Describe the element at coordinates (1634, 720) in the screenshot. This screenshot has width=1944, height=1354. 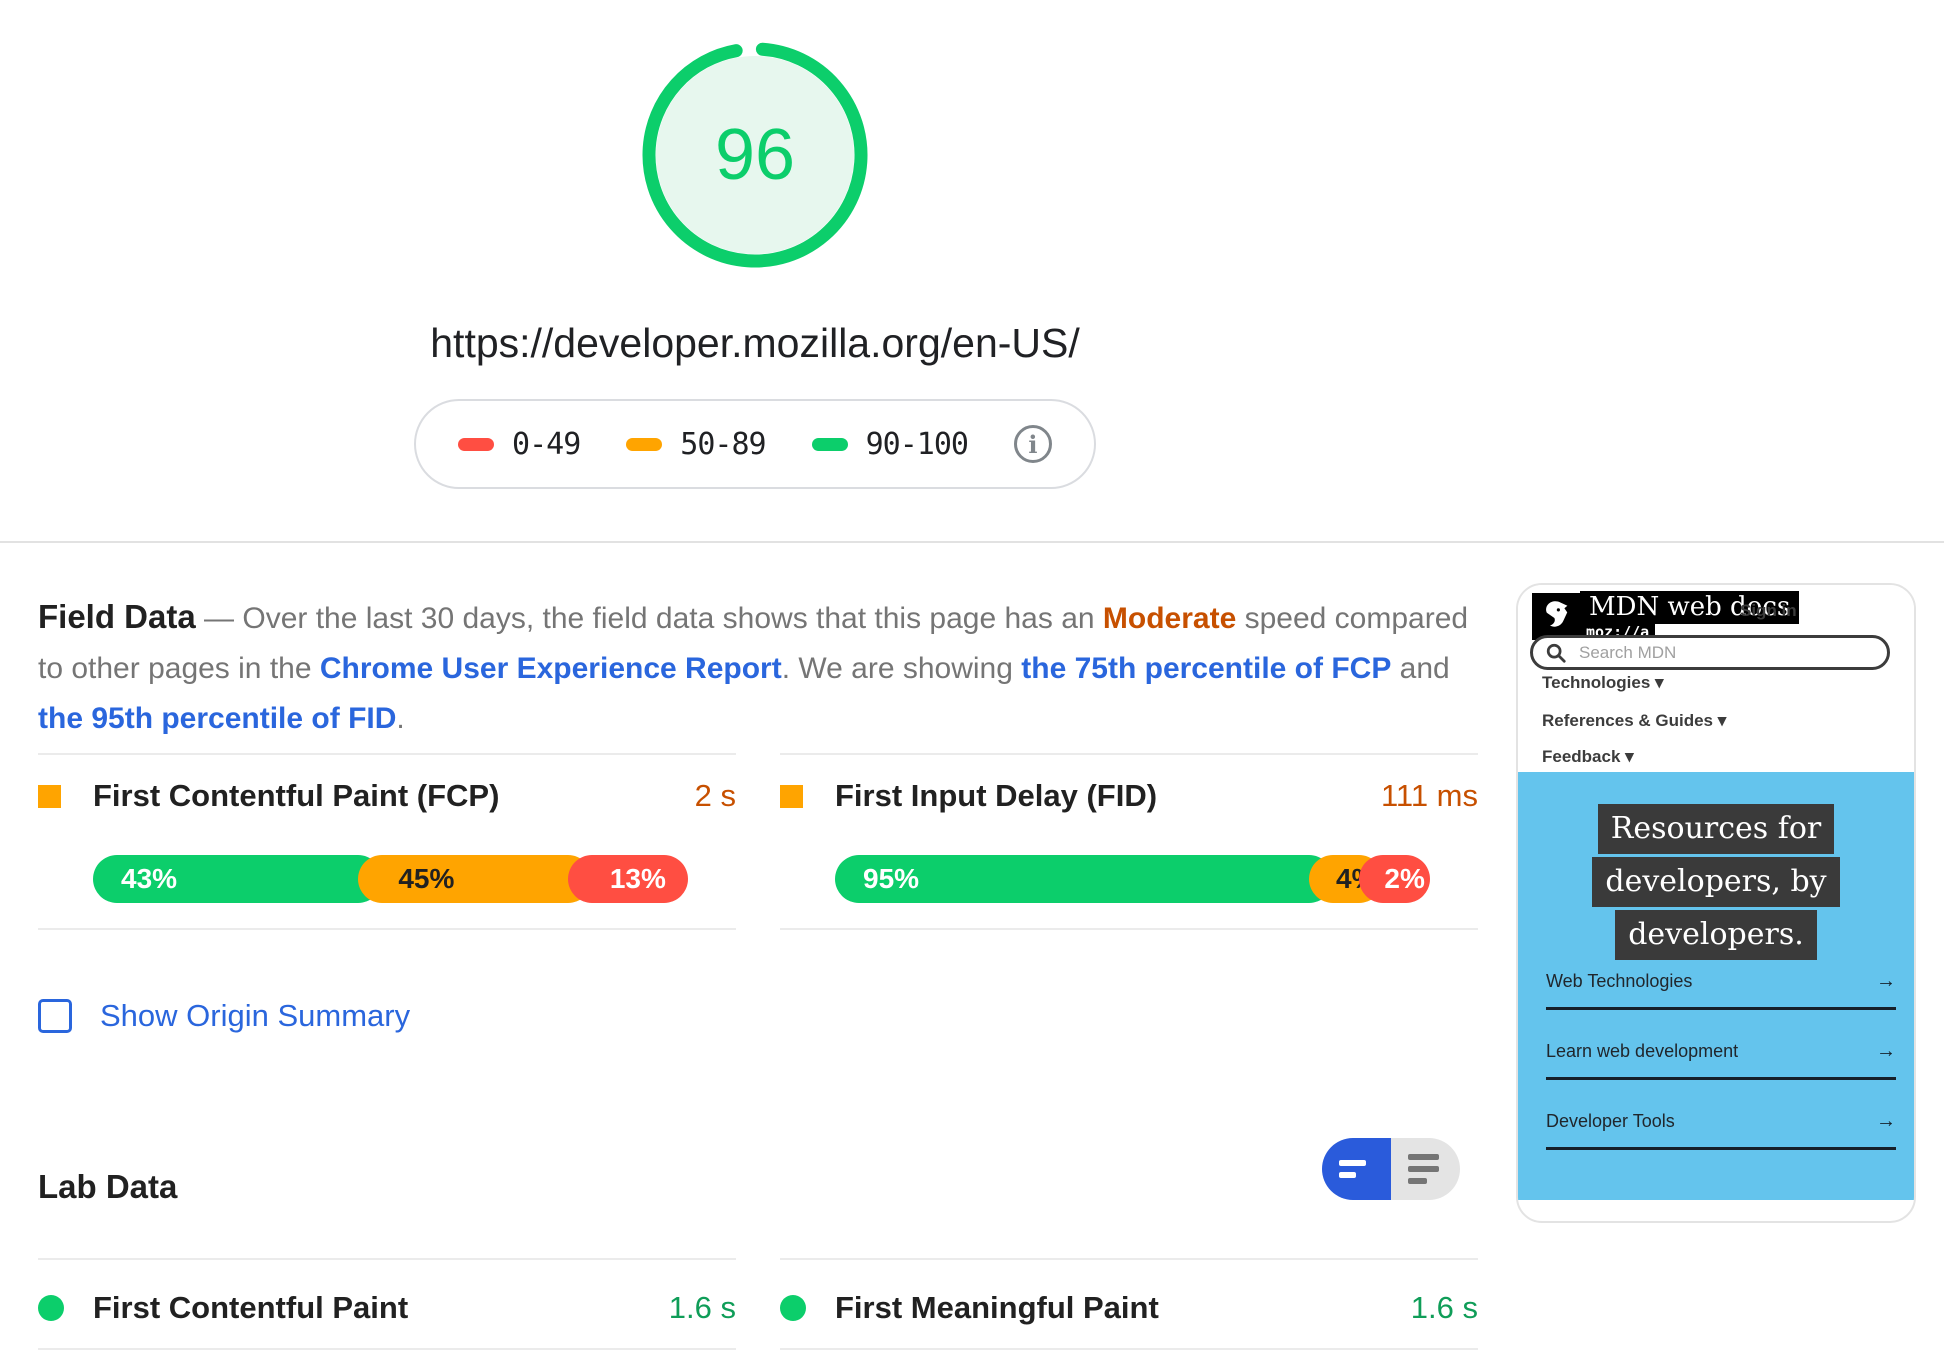
I see `nav-references-guides: References & Guides ▾` at that location.